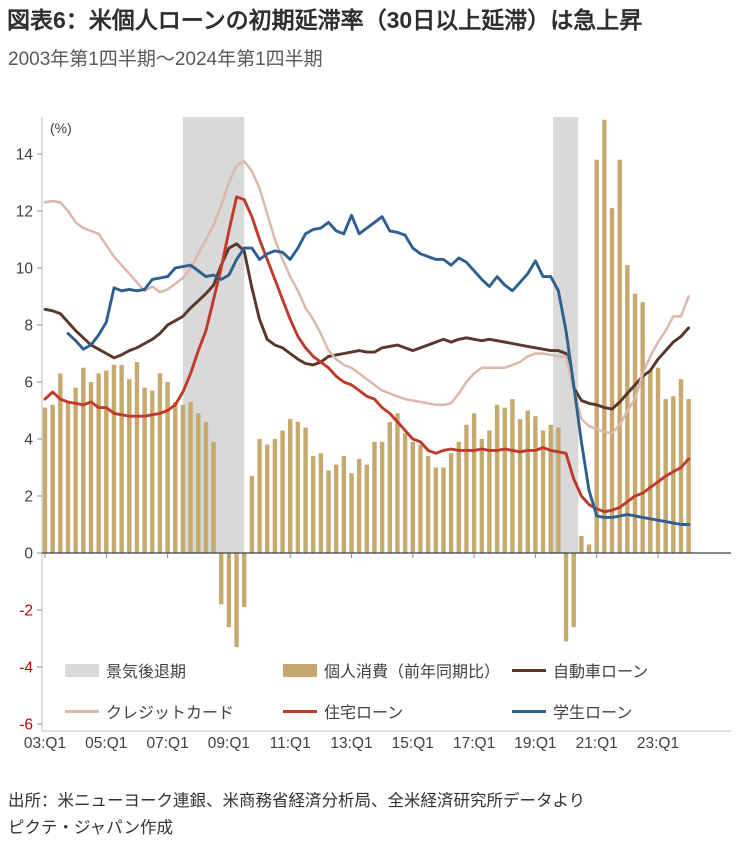  I want to click on x-tick-label: 17:Q1, so click(474, 743).